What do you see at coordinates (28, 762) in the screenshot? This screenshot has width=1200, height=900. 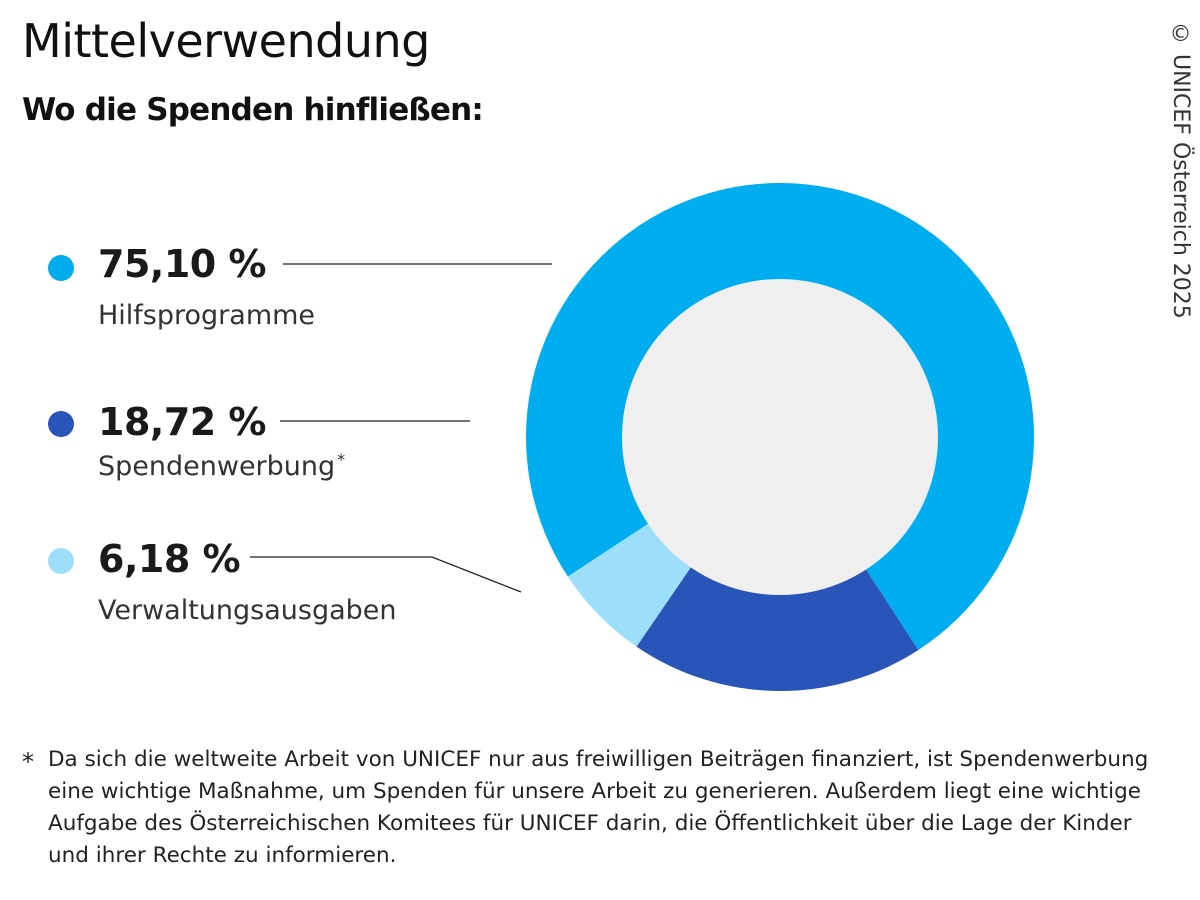 I see `footnote-star: *` at bounding box center [28, 762].